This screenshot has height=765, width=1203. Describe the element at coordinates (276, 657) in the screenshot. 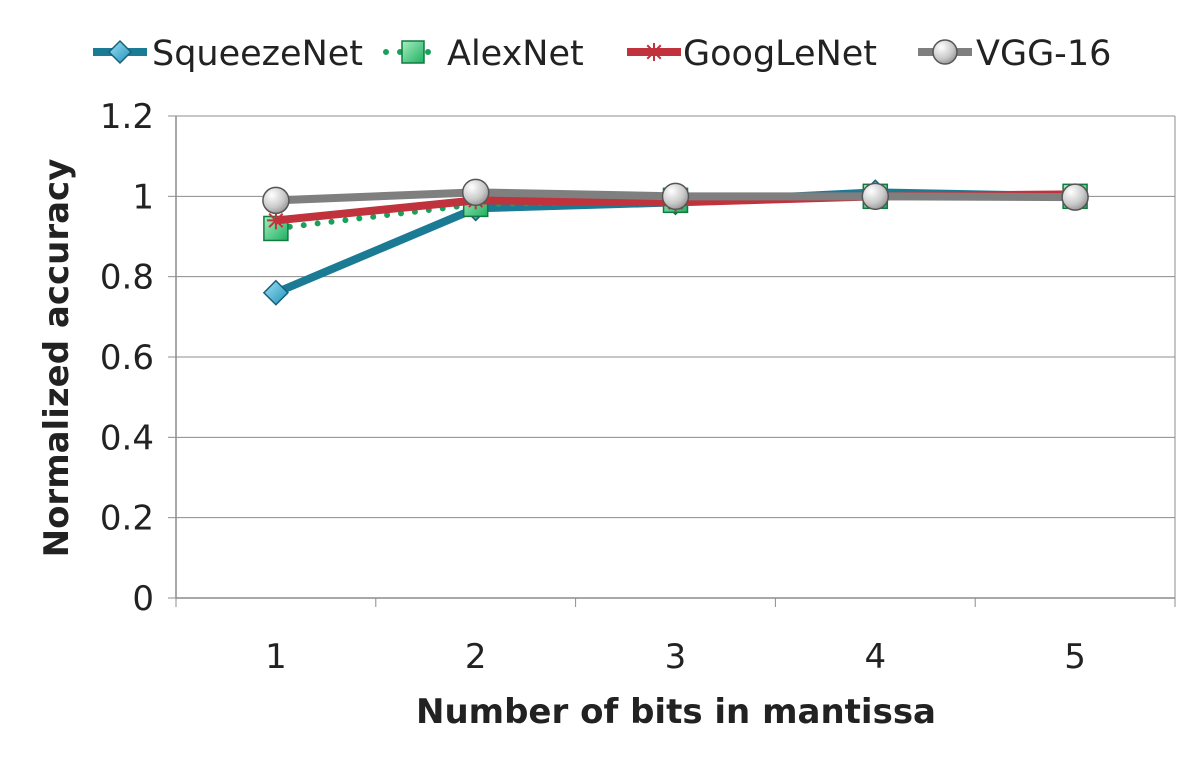

I see `x-tick-label: 1` at that location.